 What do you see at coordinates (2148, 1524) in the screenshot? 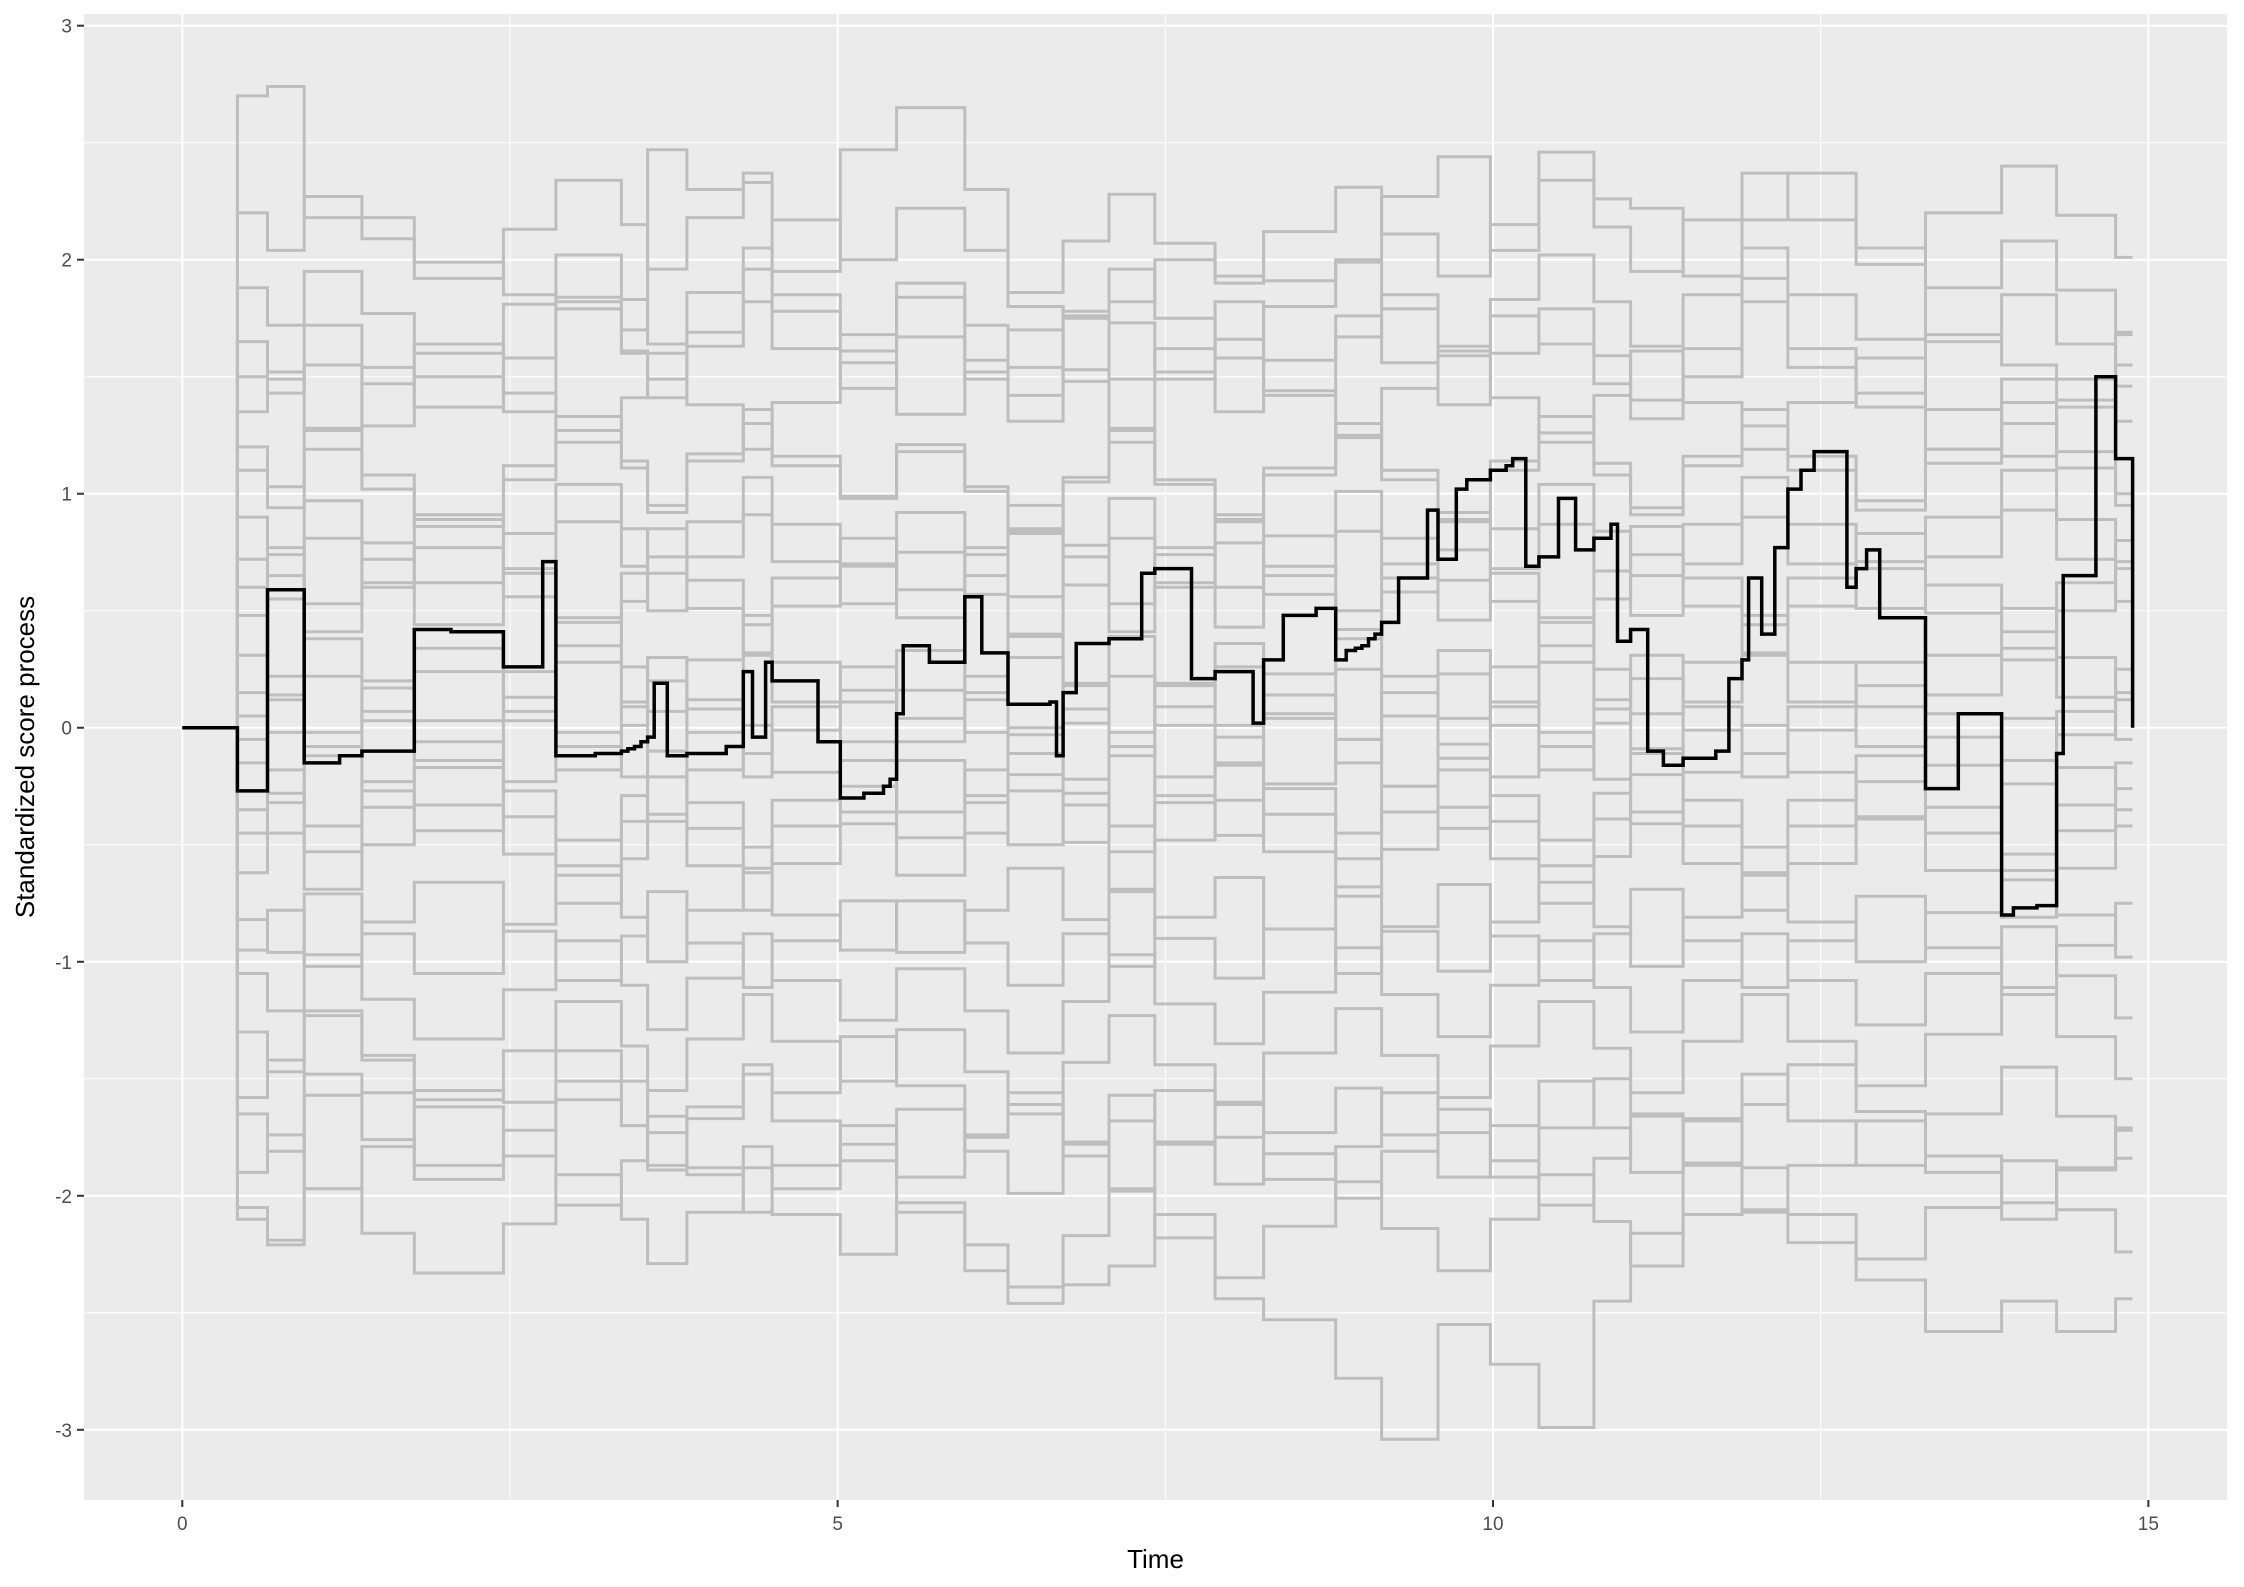
I see `x-tick-label: 15` at bounding box center [2148, 1524].